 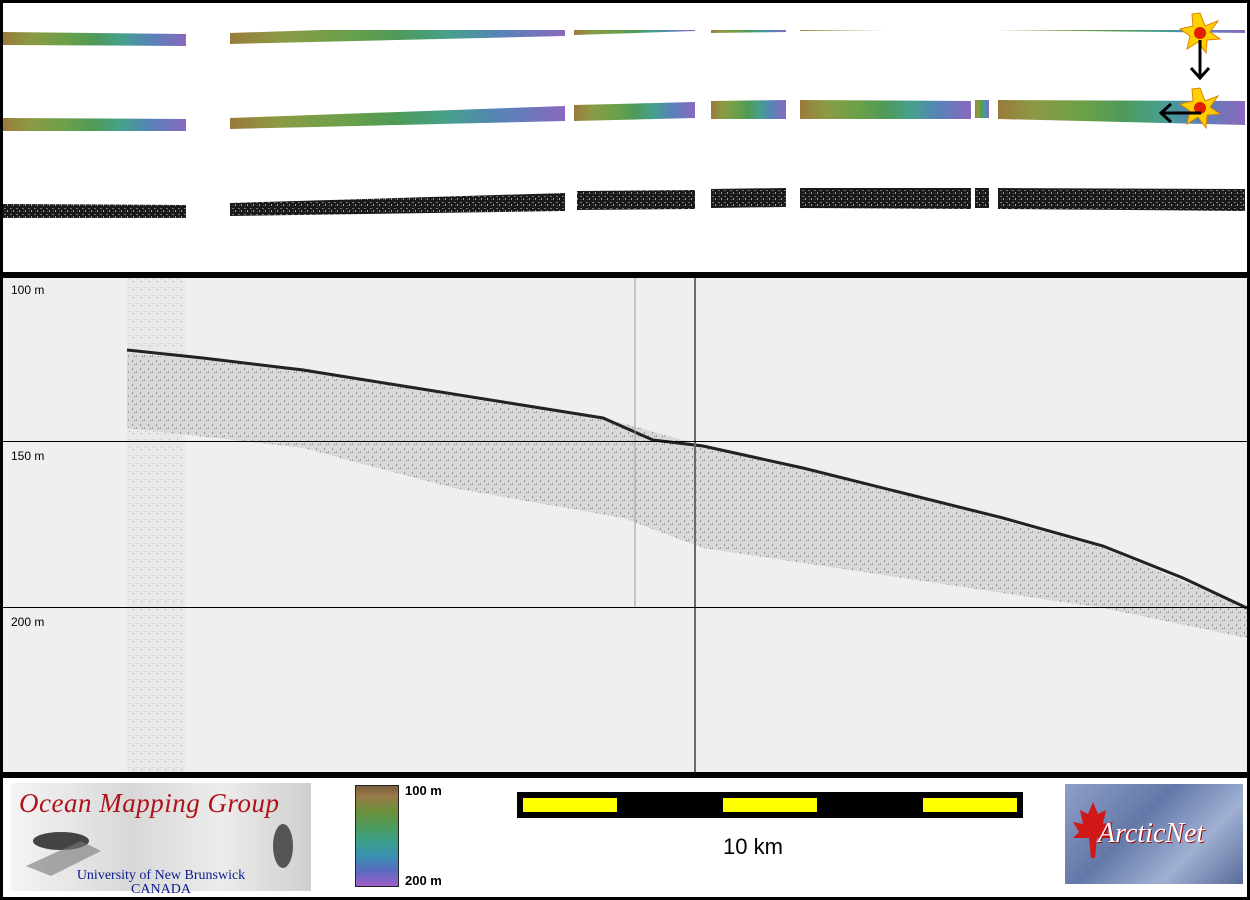 I want to click on colorbar-top-label: 100 m, so click(x=423, y=790).